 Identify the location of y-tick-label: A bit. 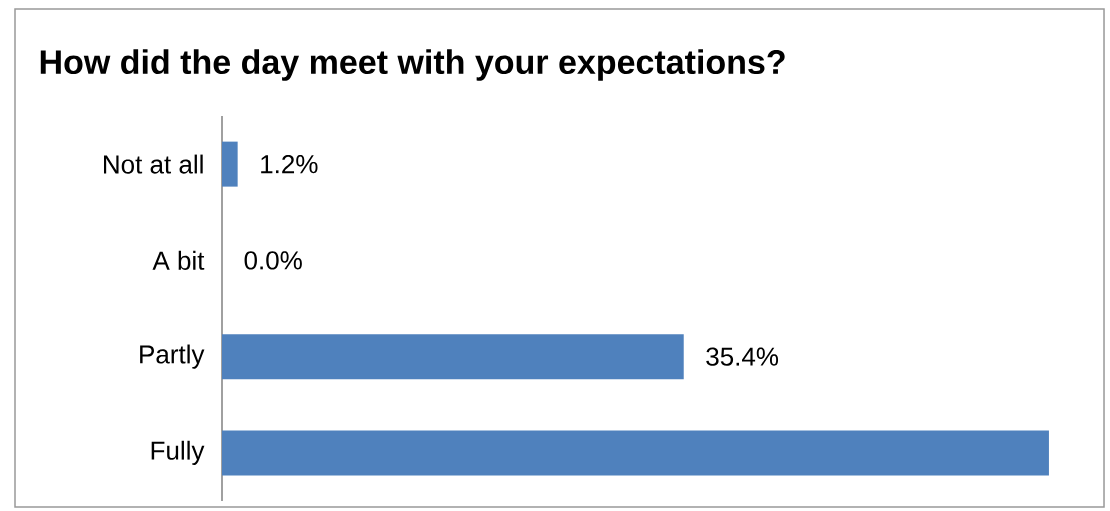
(178, 260).